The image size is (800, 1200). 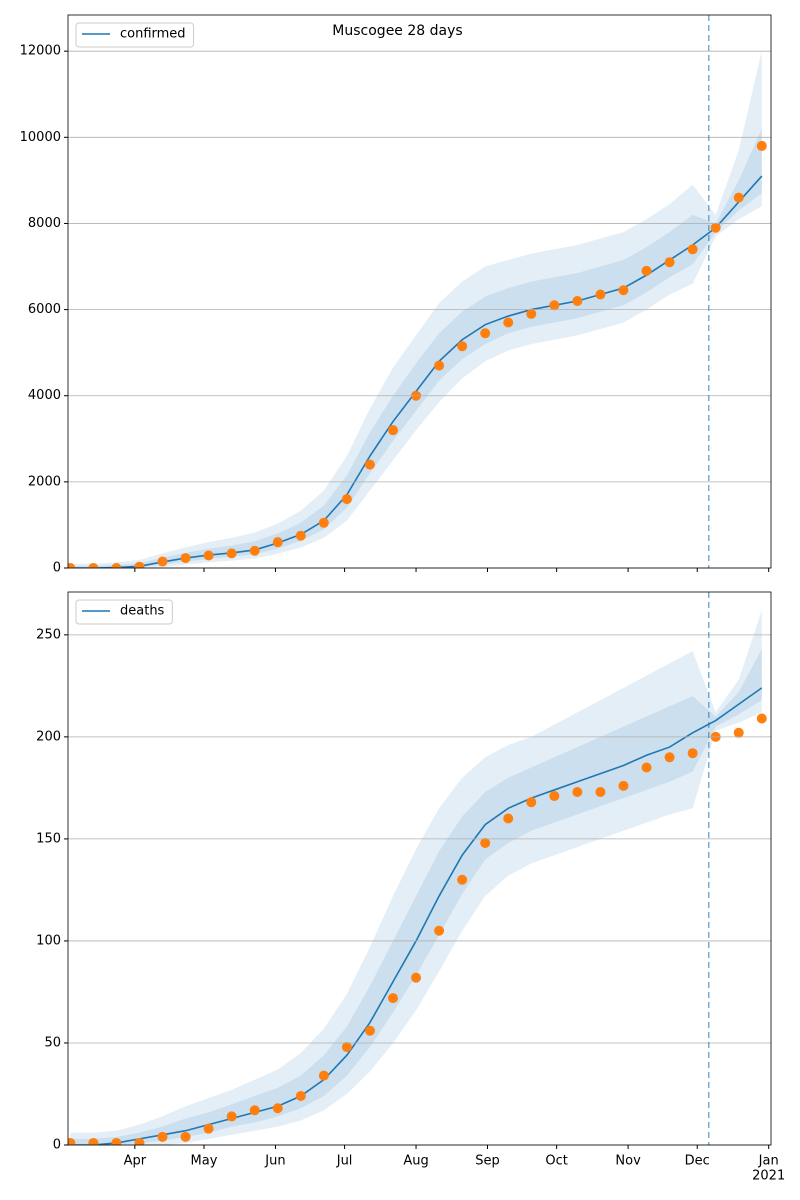 I want to click on y-tick-label: 10000, so click(x=40, y=137).